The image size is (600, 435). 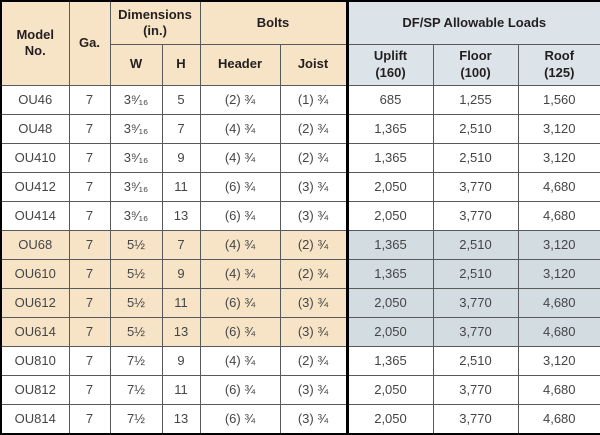 What do you see at coordinates (89, 43) in the screenshot?
I see `col-header-ga: Ga.` at bounding box center [89, 43].